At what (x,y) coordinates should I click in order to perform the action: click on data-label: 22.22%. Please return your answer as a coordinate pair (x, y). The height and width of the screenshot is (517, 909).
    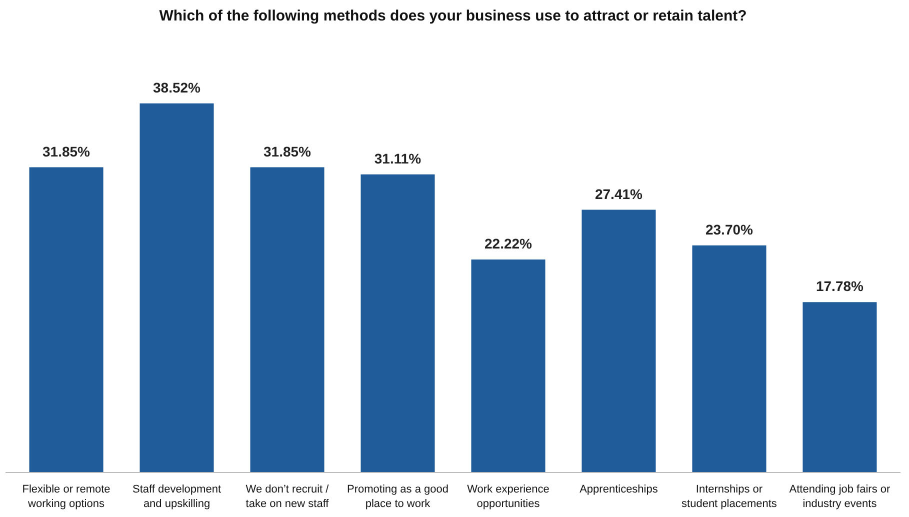
    Looking at the image, I should click on (508, 244).